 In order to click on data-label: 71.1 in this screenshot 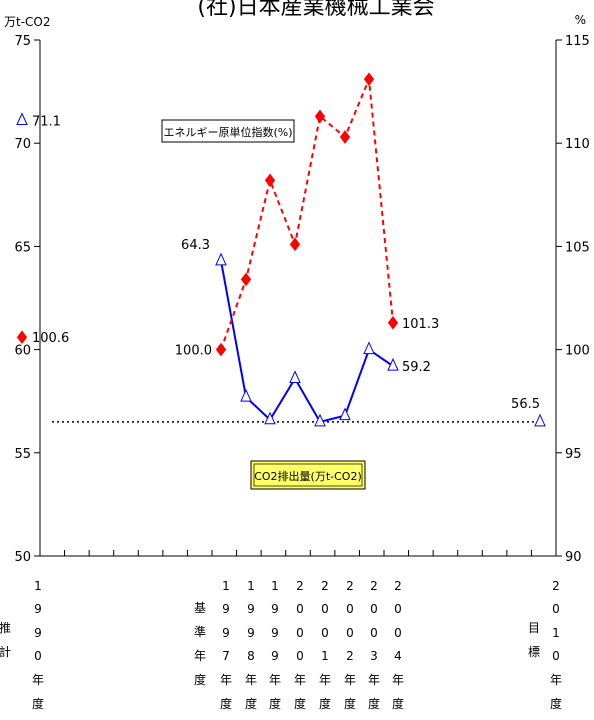, I will do `click(46, 121)`.